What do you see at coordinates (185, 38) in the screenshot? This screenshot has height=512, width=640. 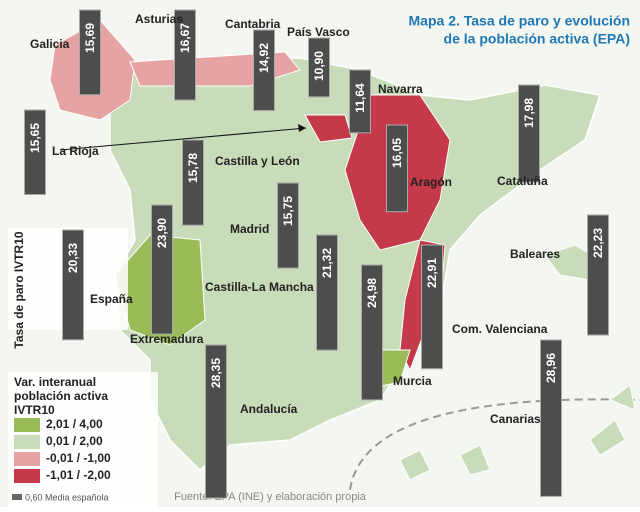 I see `rate-label: 16,67` at bounding box center [185, 38].